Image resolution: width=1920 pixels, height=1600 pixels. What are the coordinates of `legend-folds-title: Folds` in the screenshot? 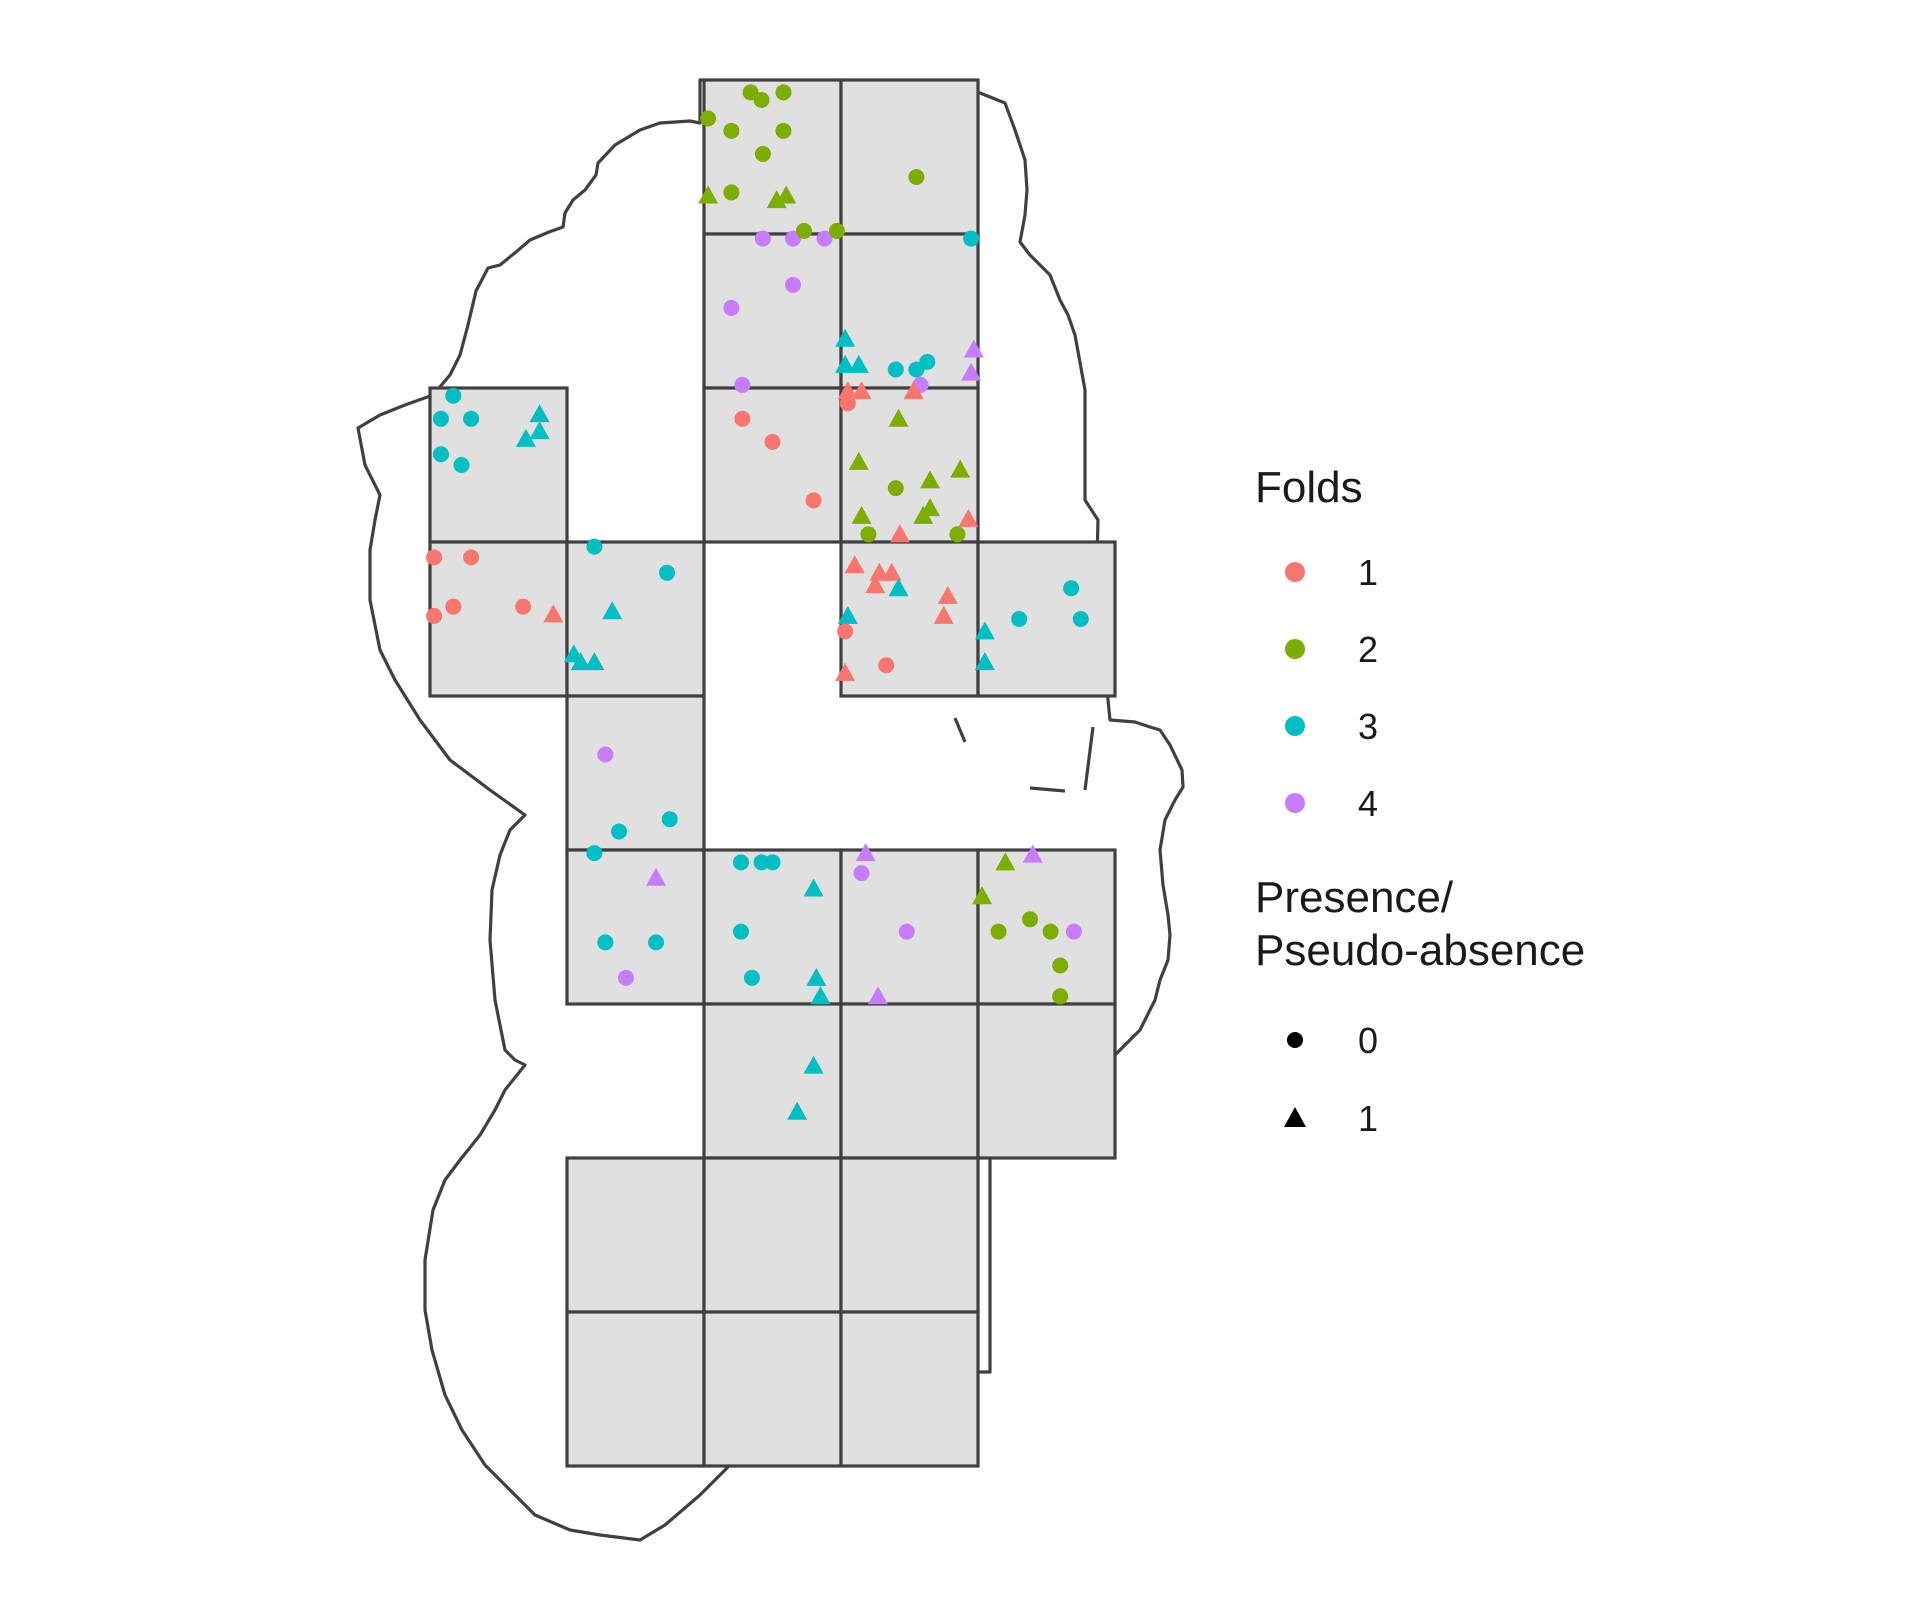 It's located at (1309, 487).